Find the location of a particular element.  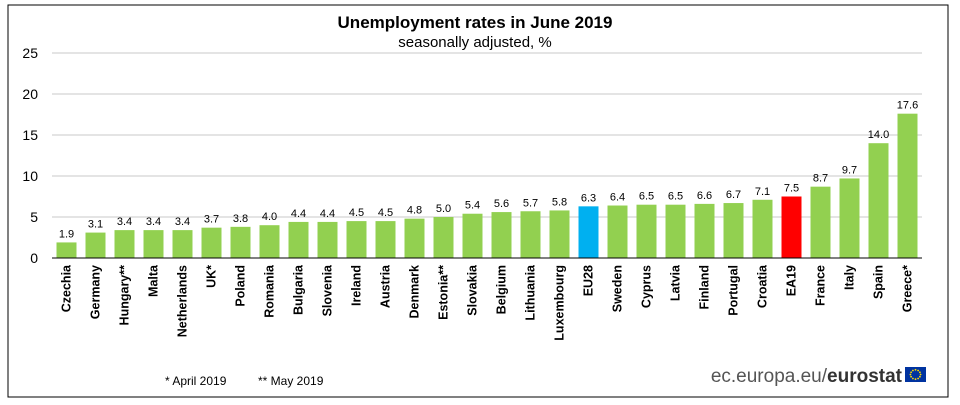

value-label: 3.7 is located at coordinates (211, 220).